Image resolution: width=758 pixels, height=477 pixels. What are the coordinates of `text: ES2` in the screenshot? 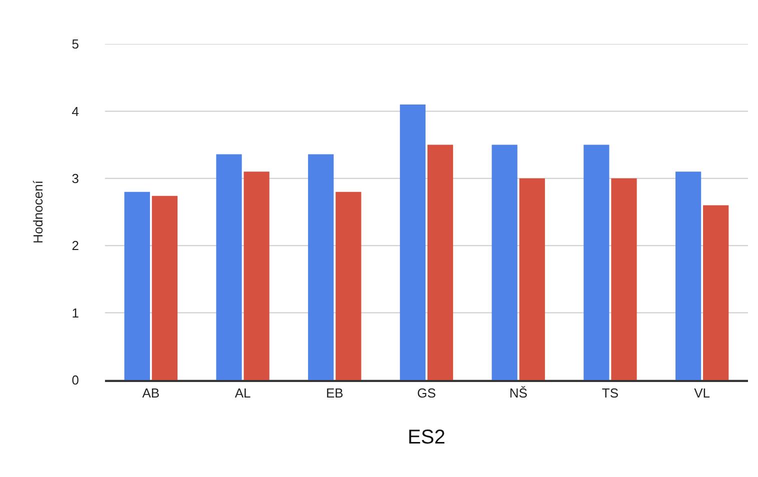 It's located at (427, 437).